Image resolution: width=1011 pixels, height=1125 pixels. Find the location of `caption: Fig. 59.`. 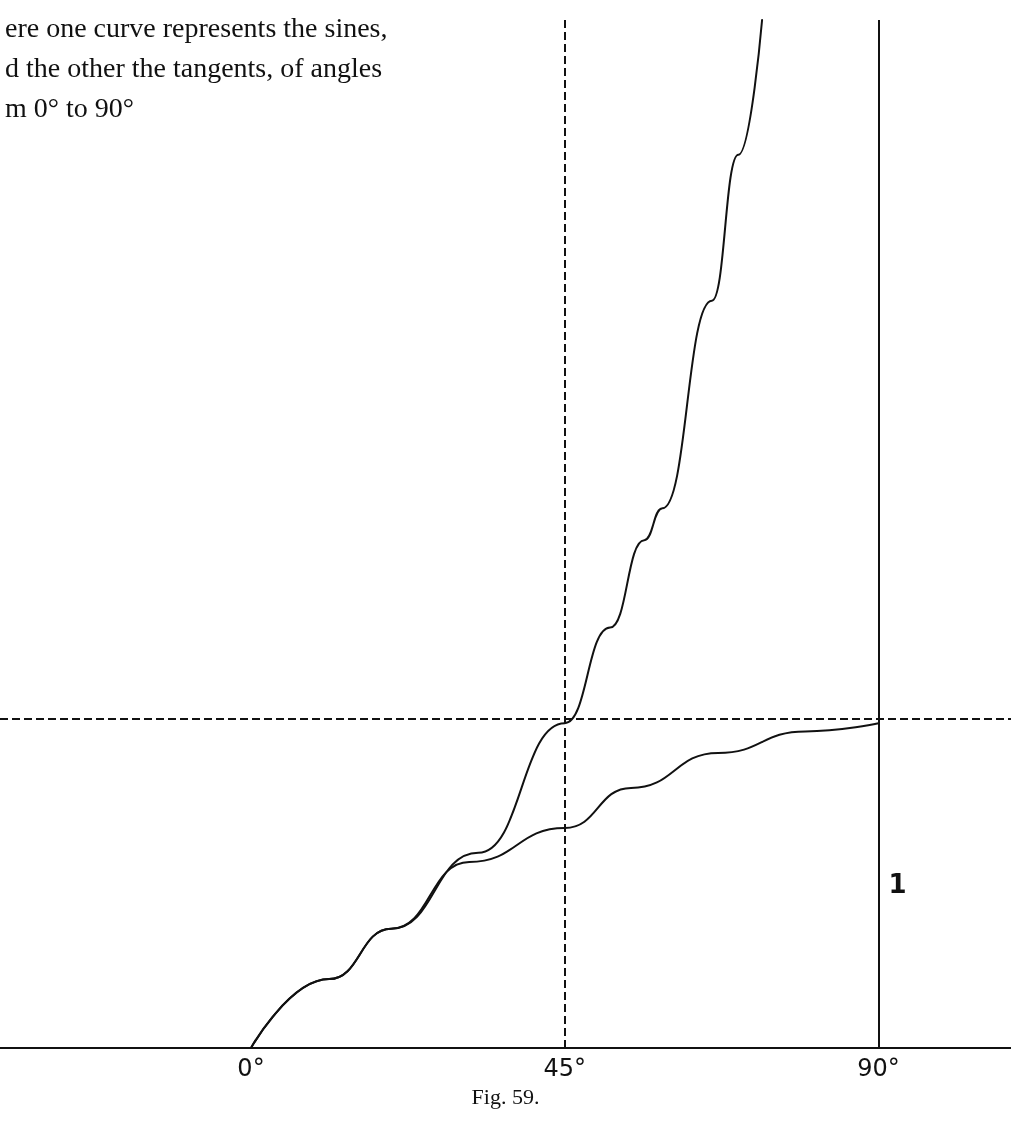

caption: Fig. 59. is located at coordinates (505, 1096).